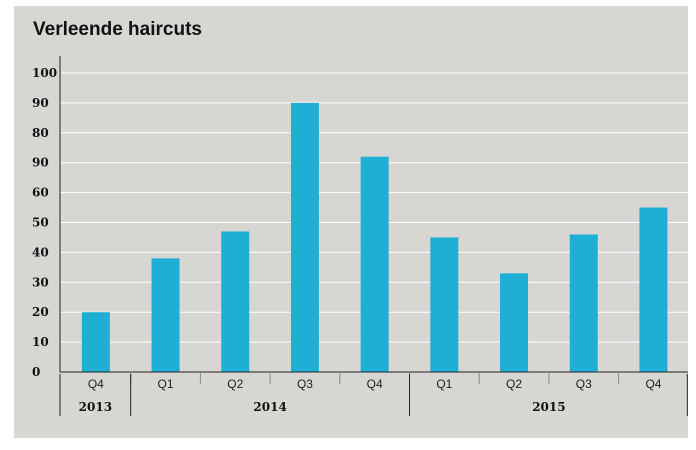 The height and width of the screenshot is (450, 696). Describe the element at coordinates (40, 342) in the screenshot. I see `y-tick-label: 10` at that location.